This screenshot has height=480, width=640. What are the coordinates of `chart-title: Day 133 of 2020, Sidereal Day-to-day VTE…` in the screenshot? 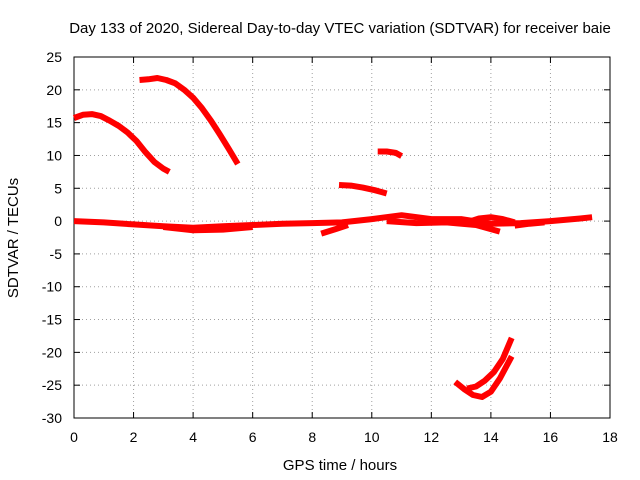 It's located at (340, 28).